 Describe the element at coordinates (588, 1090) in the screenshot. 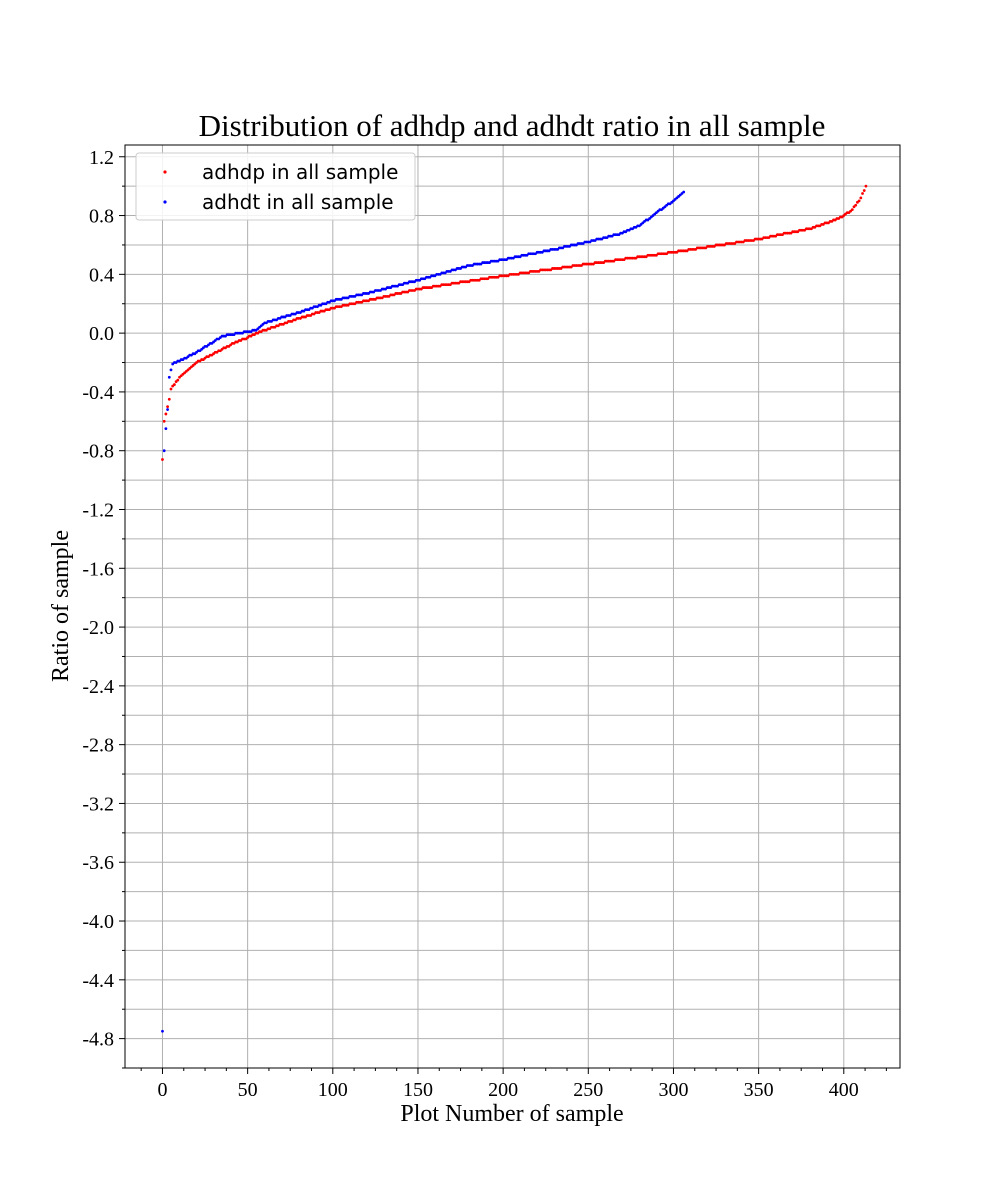

I see `x-tick-label: 250` at that location.